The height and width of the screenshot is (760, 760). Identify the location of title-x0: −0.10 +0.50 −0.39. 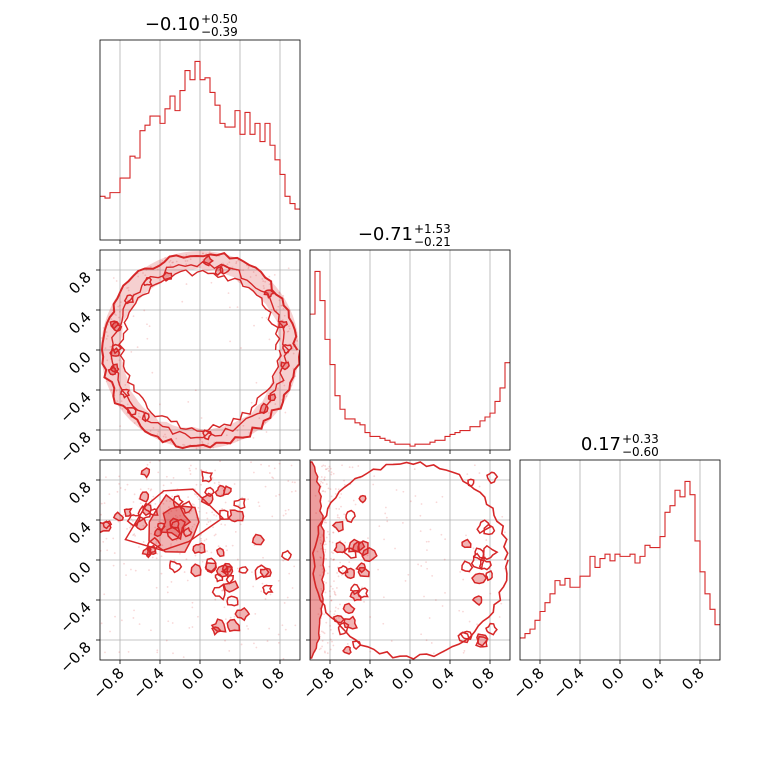
(191, 25).